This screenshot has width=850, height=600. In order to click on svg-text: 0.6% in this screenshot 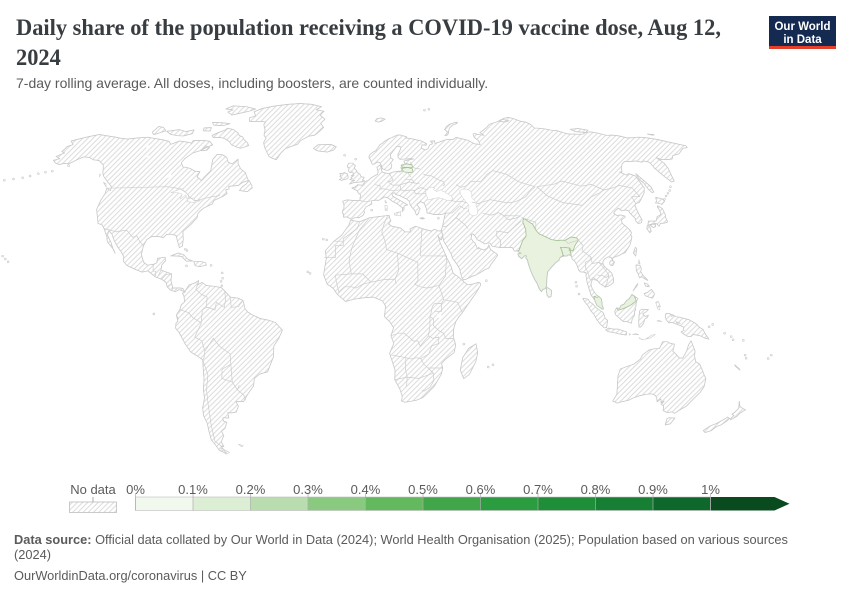, I will do `click(481, 489)`.